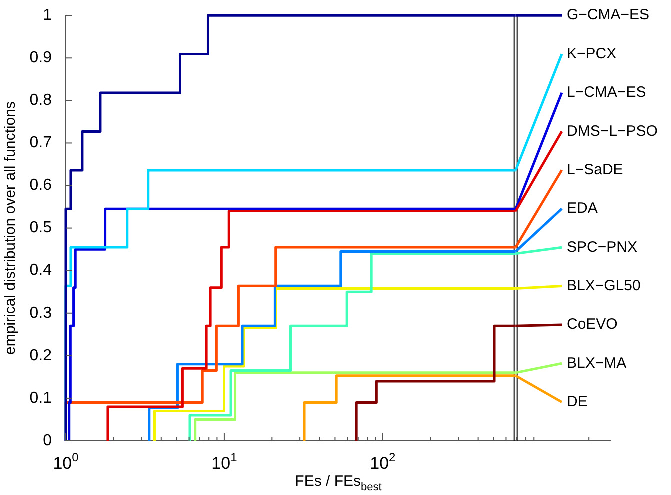 The height and width of the screenshot is (495, 671). What do you see at coordinates (11, 229) in the screenshot?
I see `y-axis-title: empirical distribution over all functions` at bounding box center [11, 229].